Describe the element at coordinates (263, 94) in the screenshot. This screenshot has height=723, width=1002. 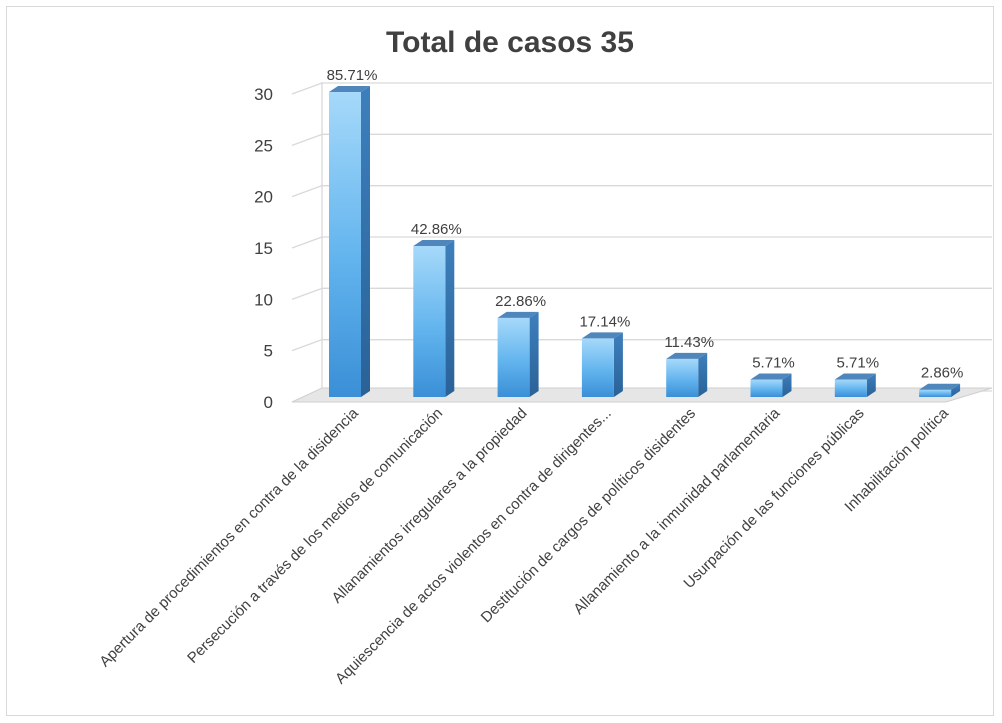
I see `y-tick-label: 30` at that location.